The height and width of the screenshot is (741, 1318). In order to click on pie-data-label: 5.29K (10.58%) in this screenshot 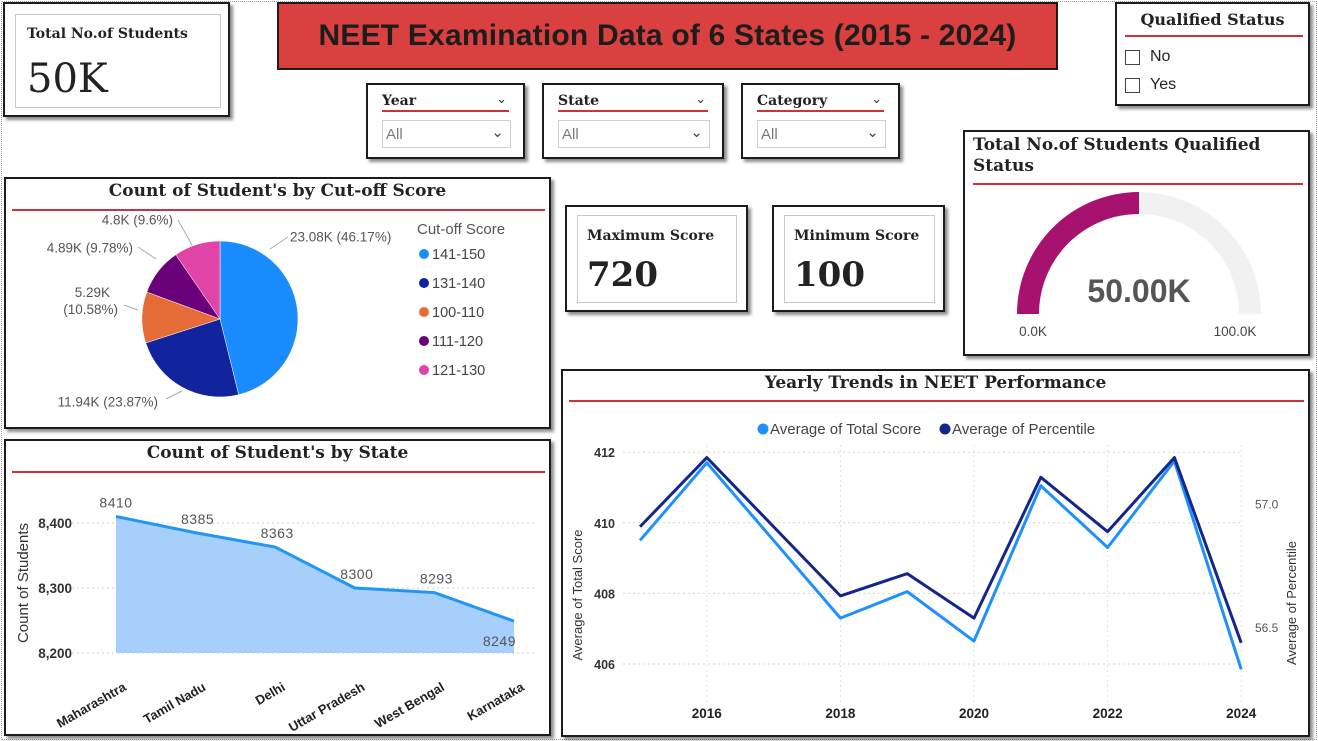, I will do `click(90, 301)`.